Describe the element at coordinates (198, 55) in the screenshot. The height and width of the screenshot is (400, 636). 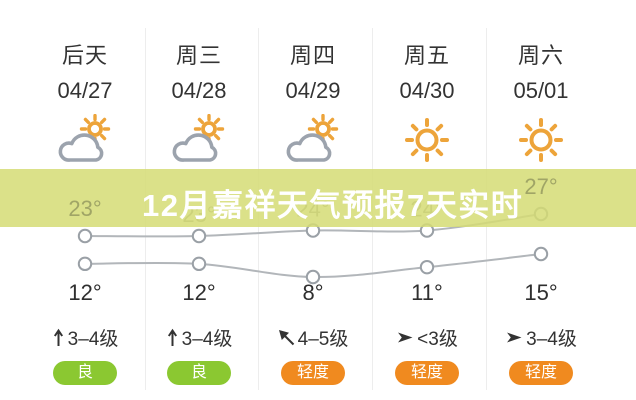
I see `day-label: 周三` at that location.